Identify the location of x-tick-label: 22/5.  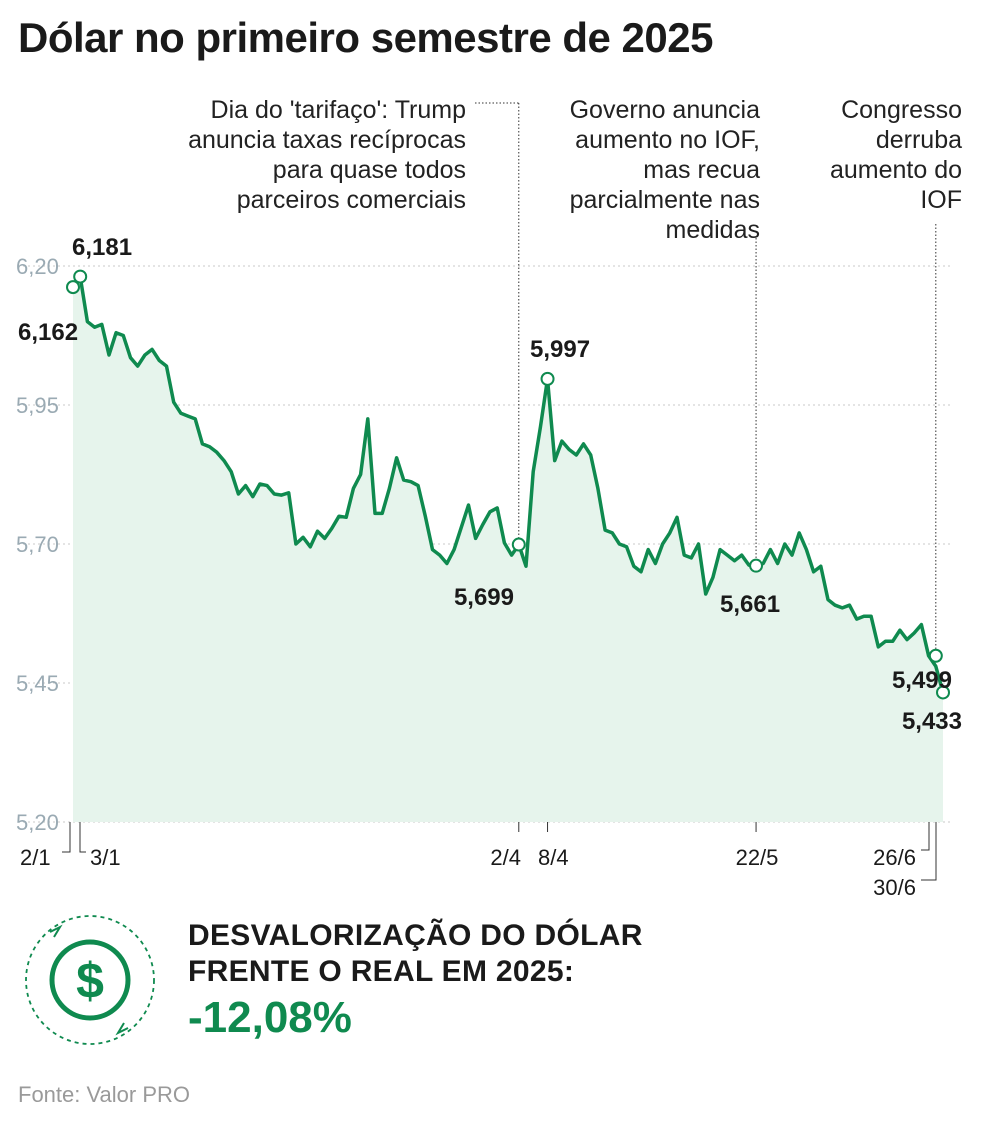
(757, 857).